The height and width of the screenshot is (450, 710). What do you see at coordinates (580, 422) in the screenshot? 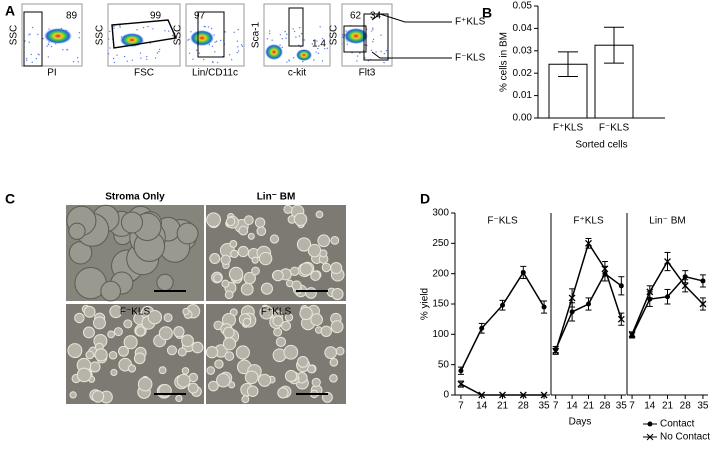
I see `x-axis-label: Days` at bounding box center [580, 422].